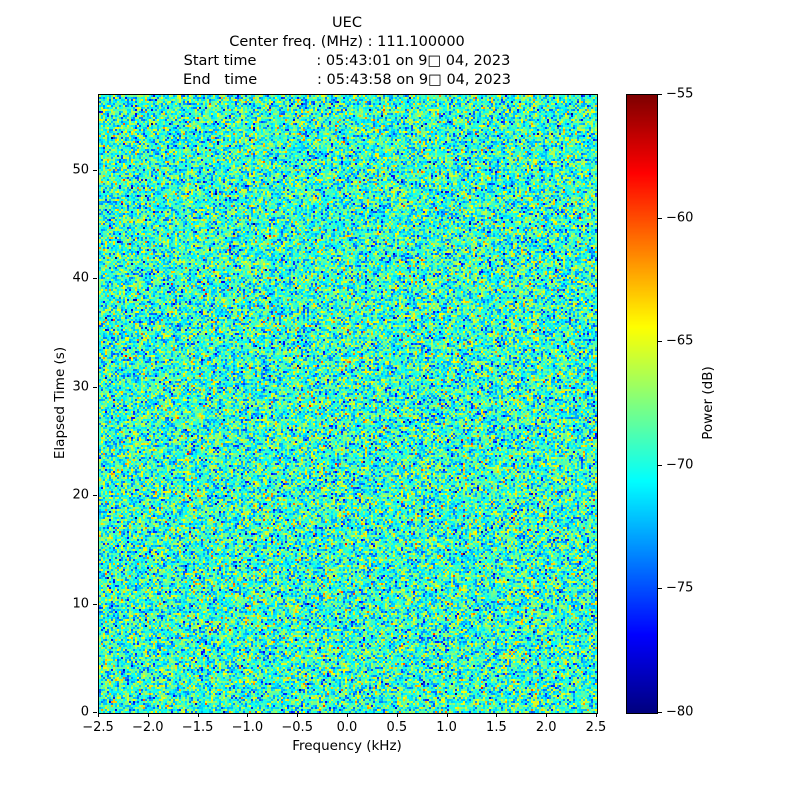 The height and width of the screenshot is (800, 800). Describe the element at coordinates (680, 94) in the screenshot. I see `colorbar-tick-label: −55` at that location.